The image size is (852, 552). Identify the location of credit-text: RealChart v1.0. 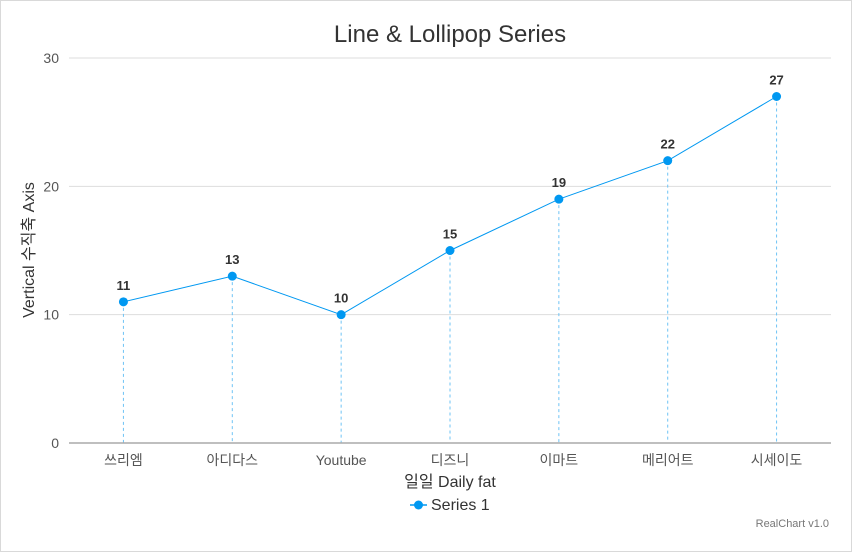
(792, 524).